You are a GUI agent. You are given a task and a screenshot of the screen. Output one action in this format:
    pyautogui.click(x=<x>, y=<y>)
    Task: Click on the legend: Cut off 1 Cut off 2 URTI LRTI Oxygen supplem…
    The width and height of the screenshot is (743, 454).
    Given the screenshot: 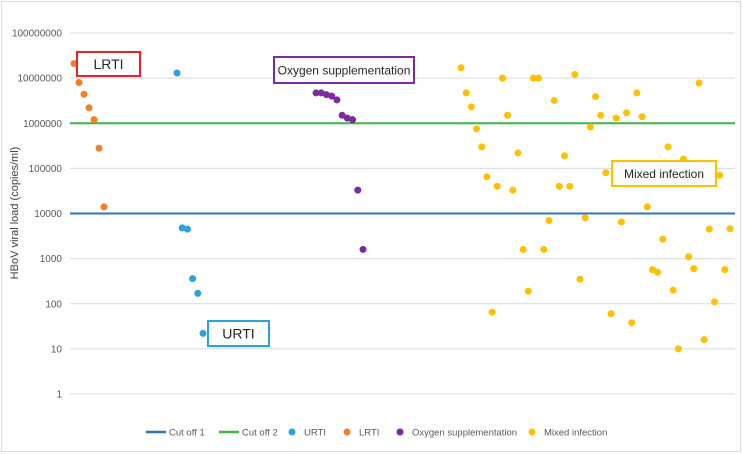 What is the action you would take?
    pyautogui.click(x=376, y=433)
    